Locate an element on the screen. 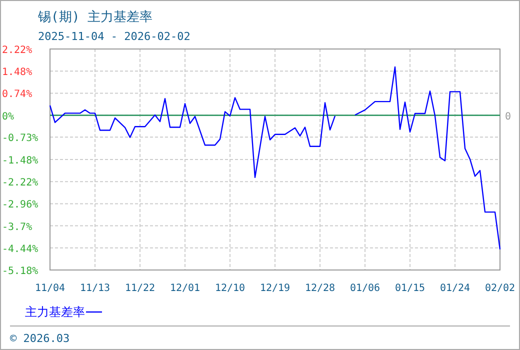 Image resolution: width=520 pixels, height=350 pixels. y-tick-label: 1.48% is located at coordinates (17, 72).